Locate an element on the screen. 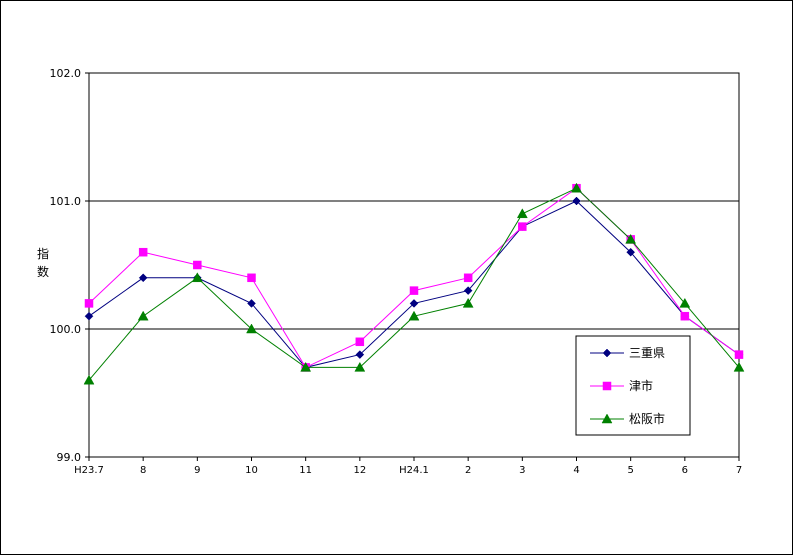 This screenshot has height=559, width=793. x-tick-label: 6 is located at coordinates (685, 470).